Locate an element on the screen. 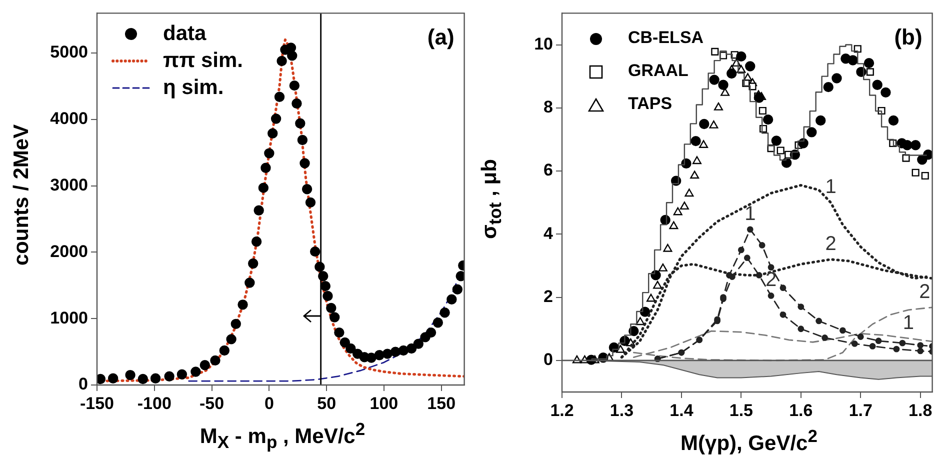  y-tick-label: 10 is located at coordinates (543, 44).